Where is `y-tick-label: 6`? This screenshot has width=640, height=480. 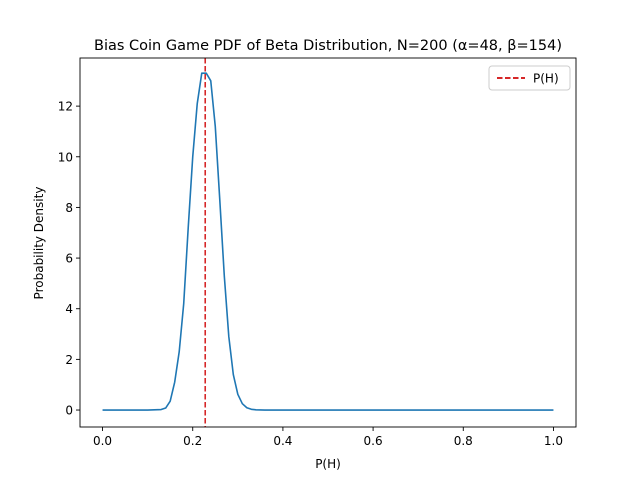 y-tick-label: 6 is located at coordinates (69, 259).